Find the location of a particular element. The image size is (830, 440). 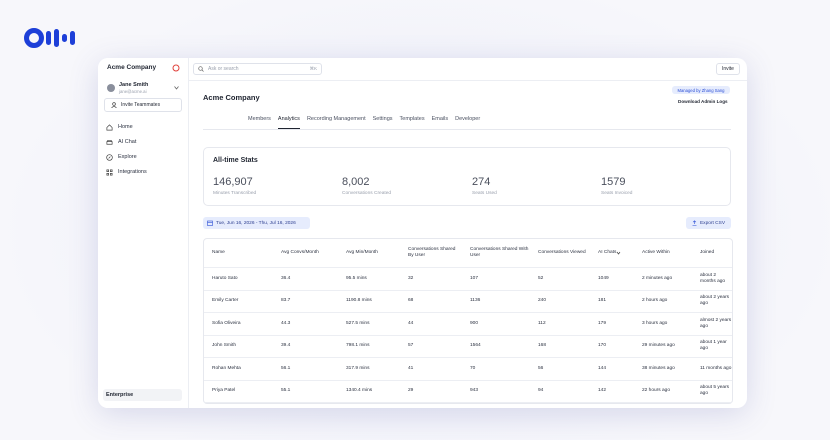

tab: Members is located at coordinates (259, 119).